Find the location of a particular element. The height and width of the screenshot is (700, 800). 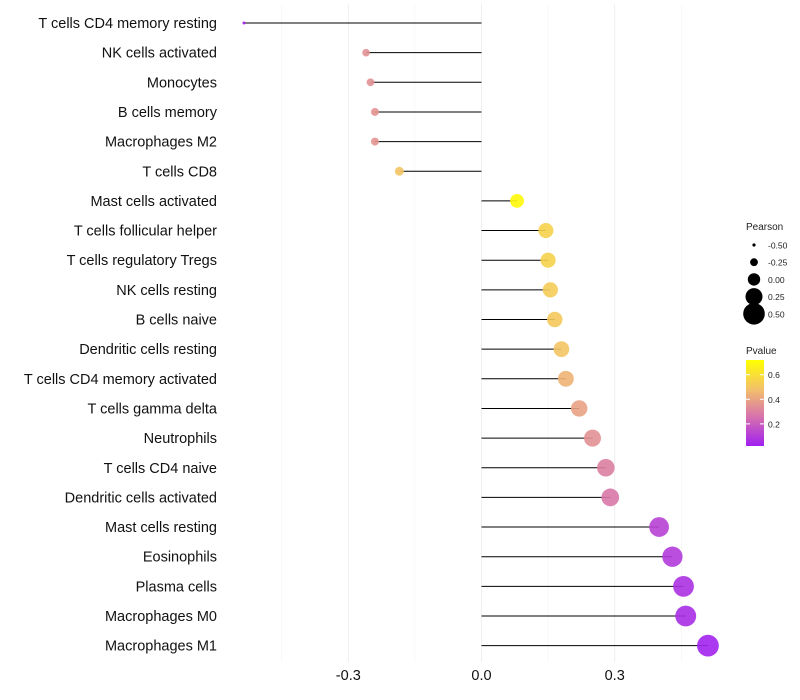

category-label: T cells CD4 memory resting is located at coordinates (127, 24).